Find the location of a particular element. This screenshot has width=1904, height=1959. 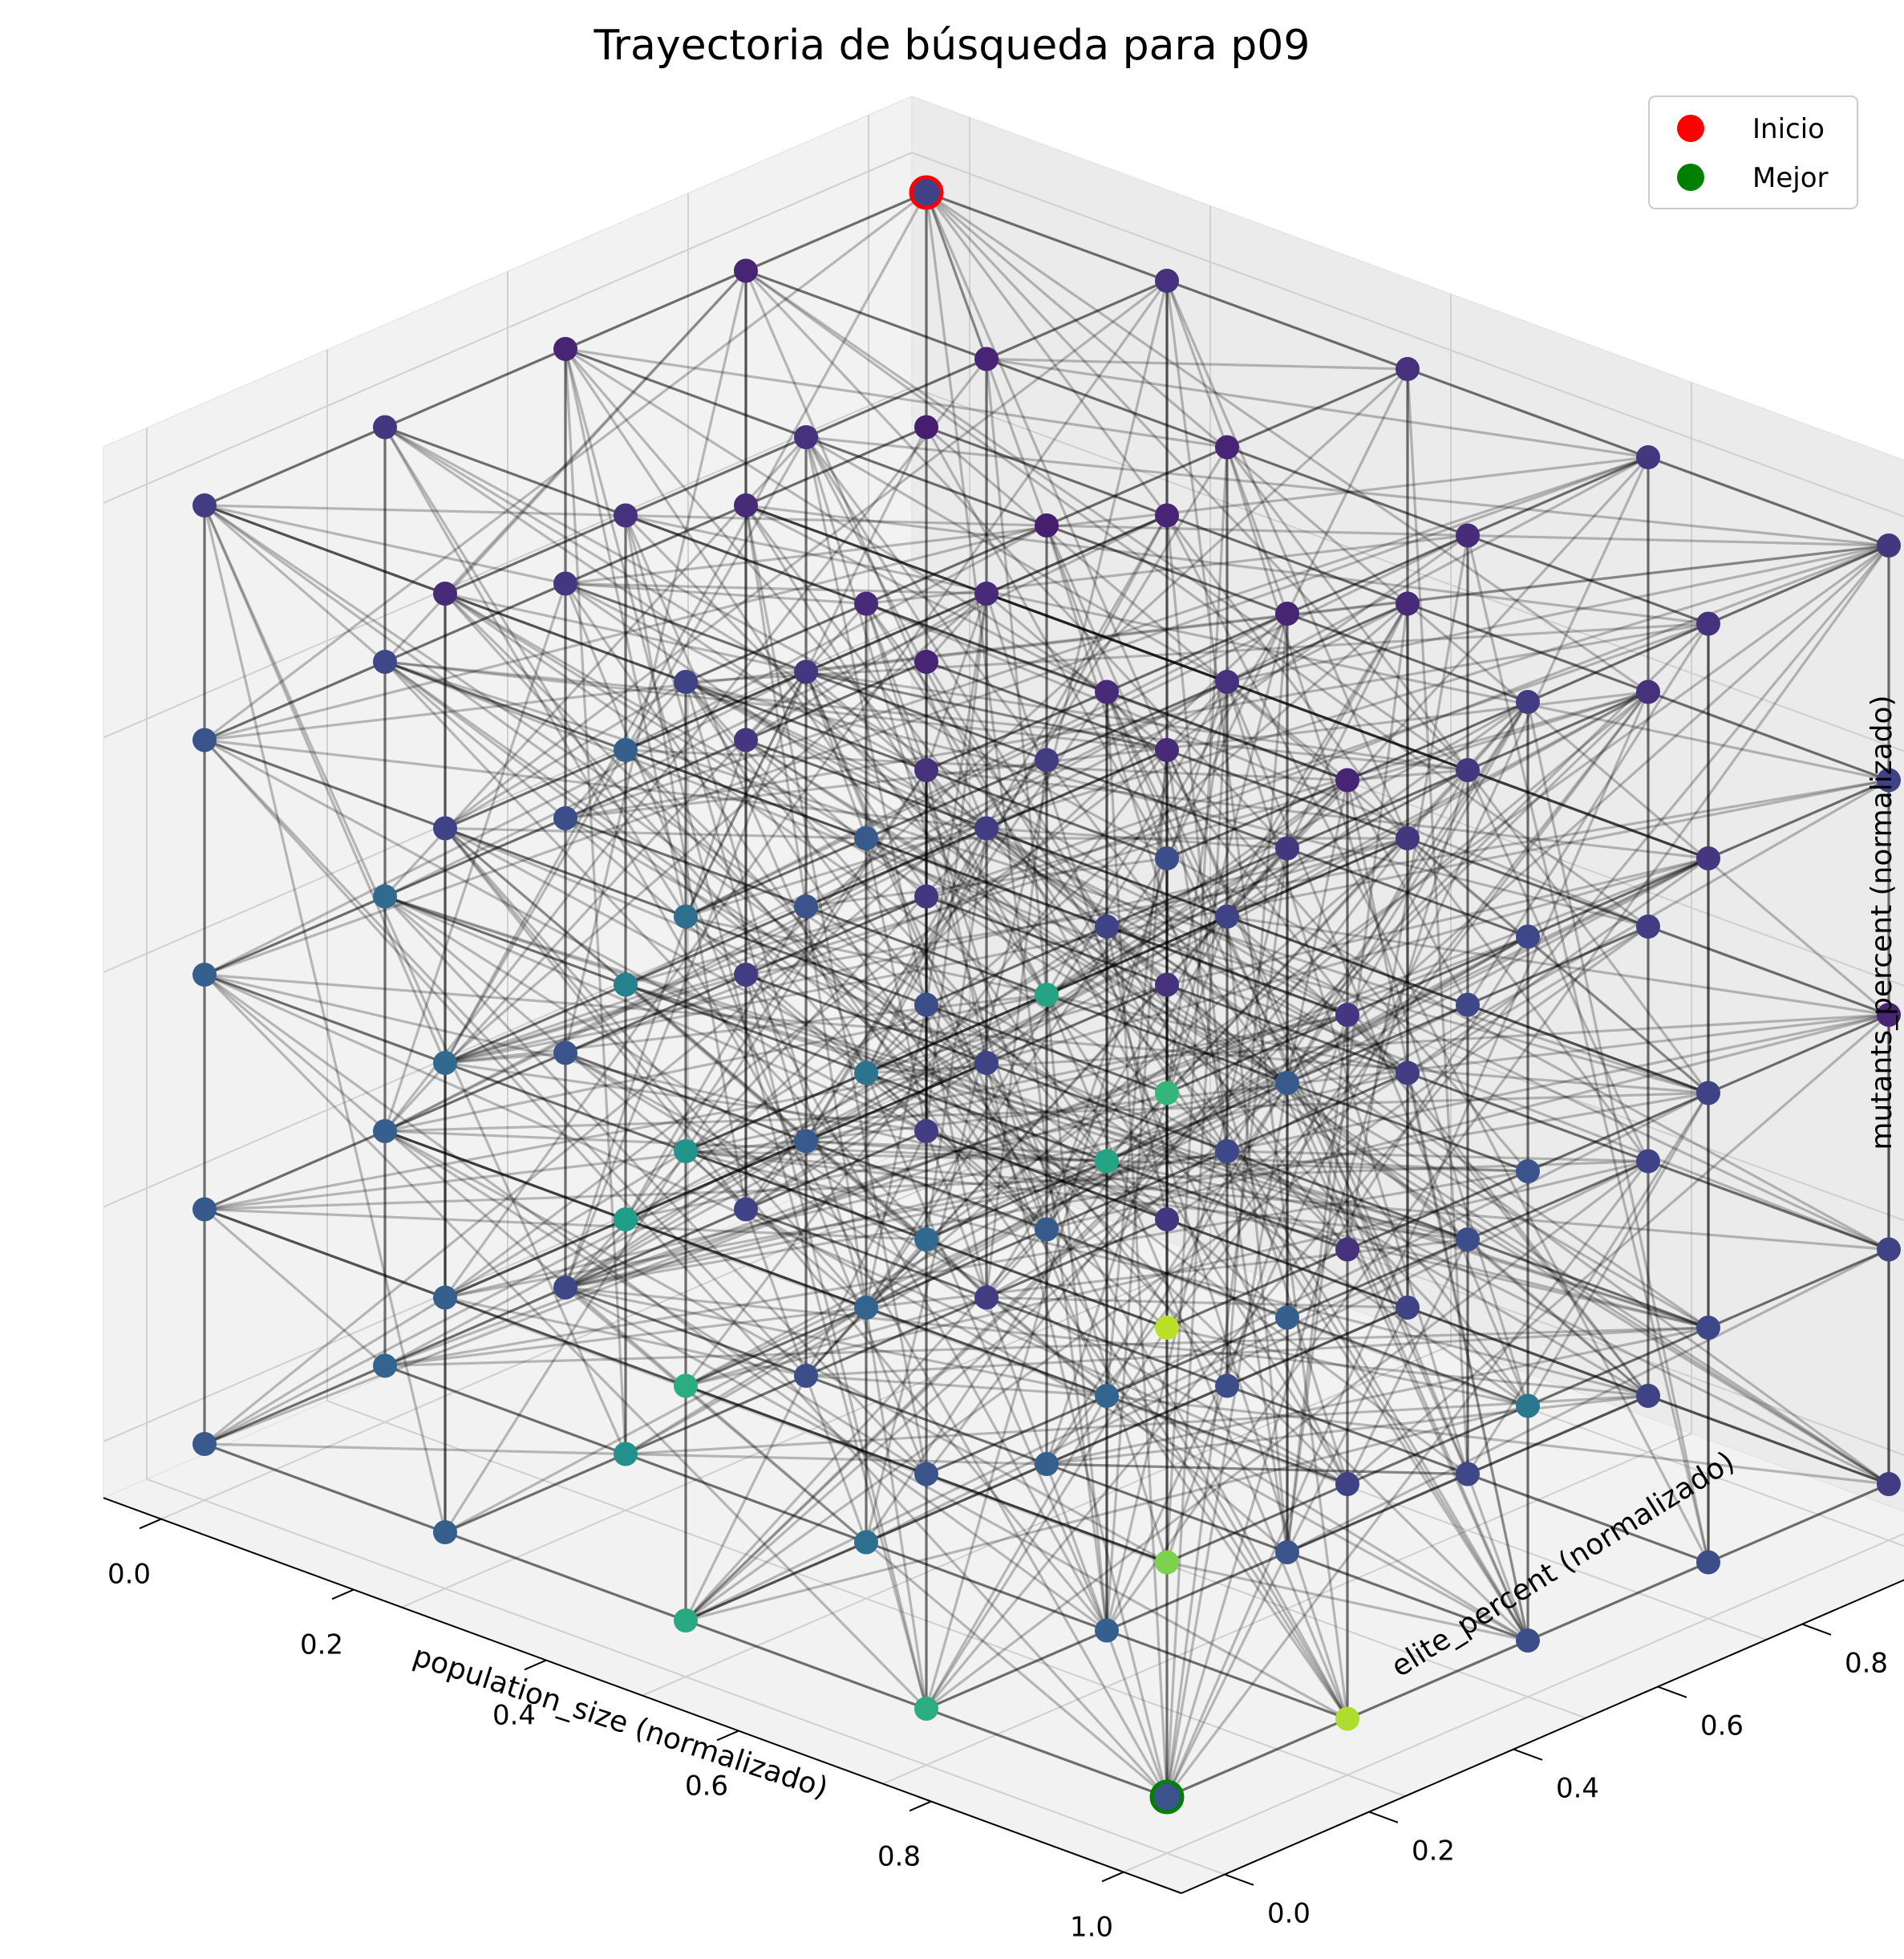

left-grid-z is located at coordinates (508, 797).